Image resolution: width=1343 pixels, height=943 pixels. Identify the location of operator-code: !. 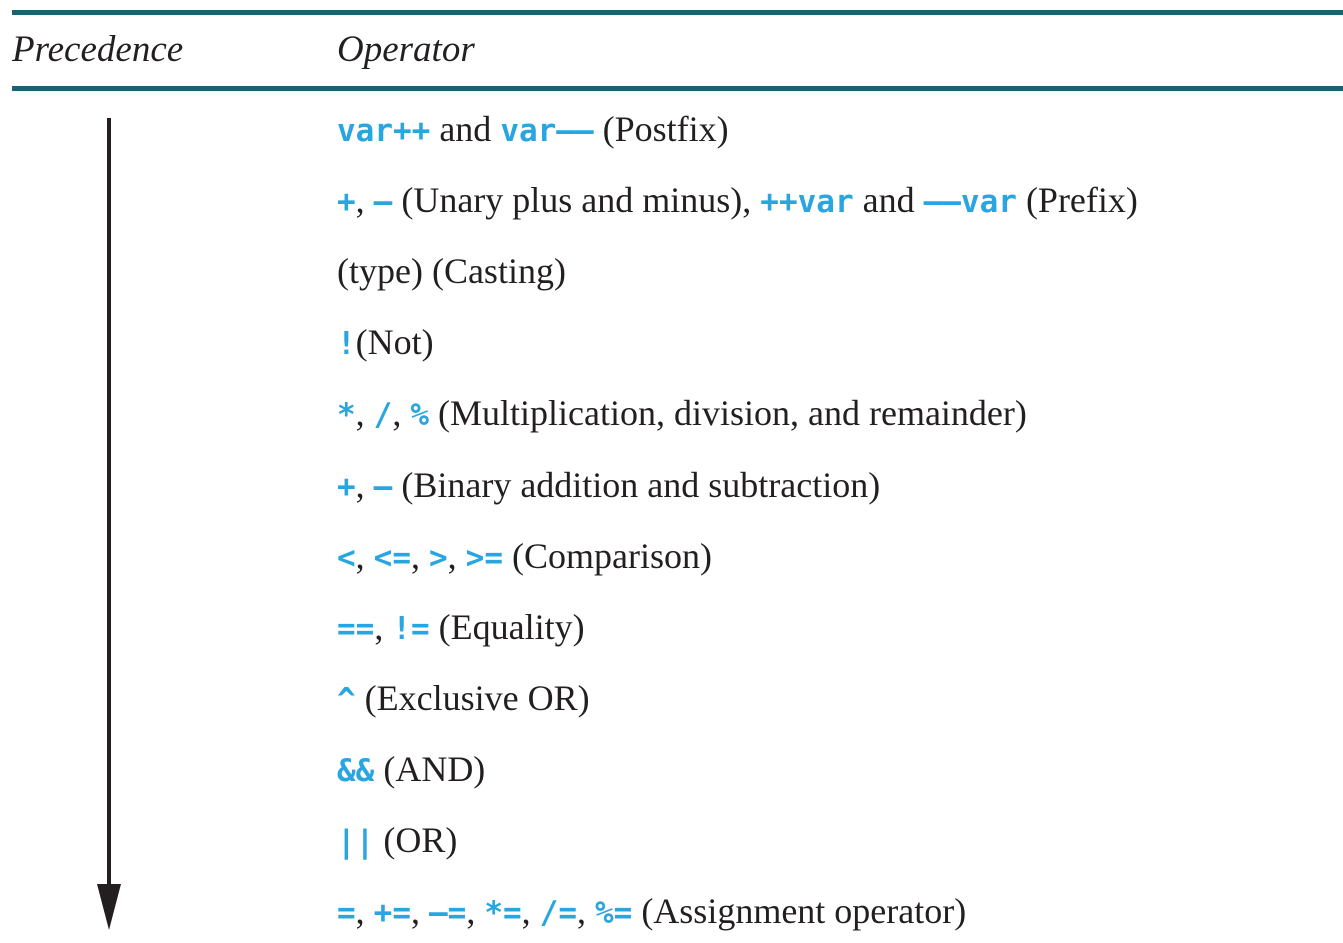
(346, 344).